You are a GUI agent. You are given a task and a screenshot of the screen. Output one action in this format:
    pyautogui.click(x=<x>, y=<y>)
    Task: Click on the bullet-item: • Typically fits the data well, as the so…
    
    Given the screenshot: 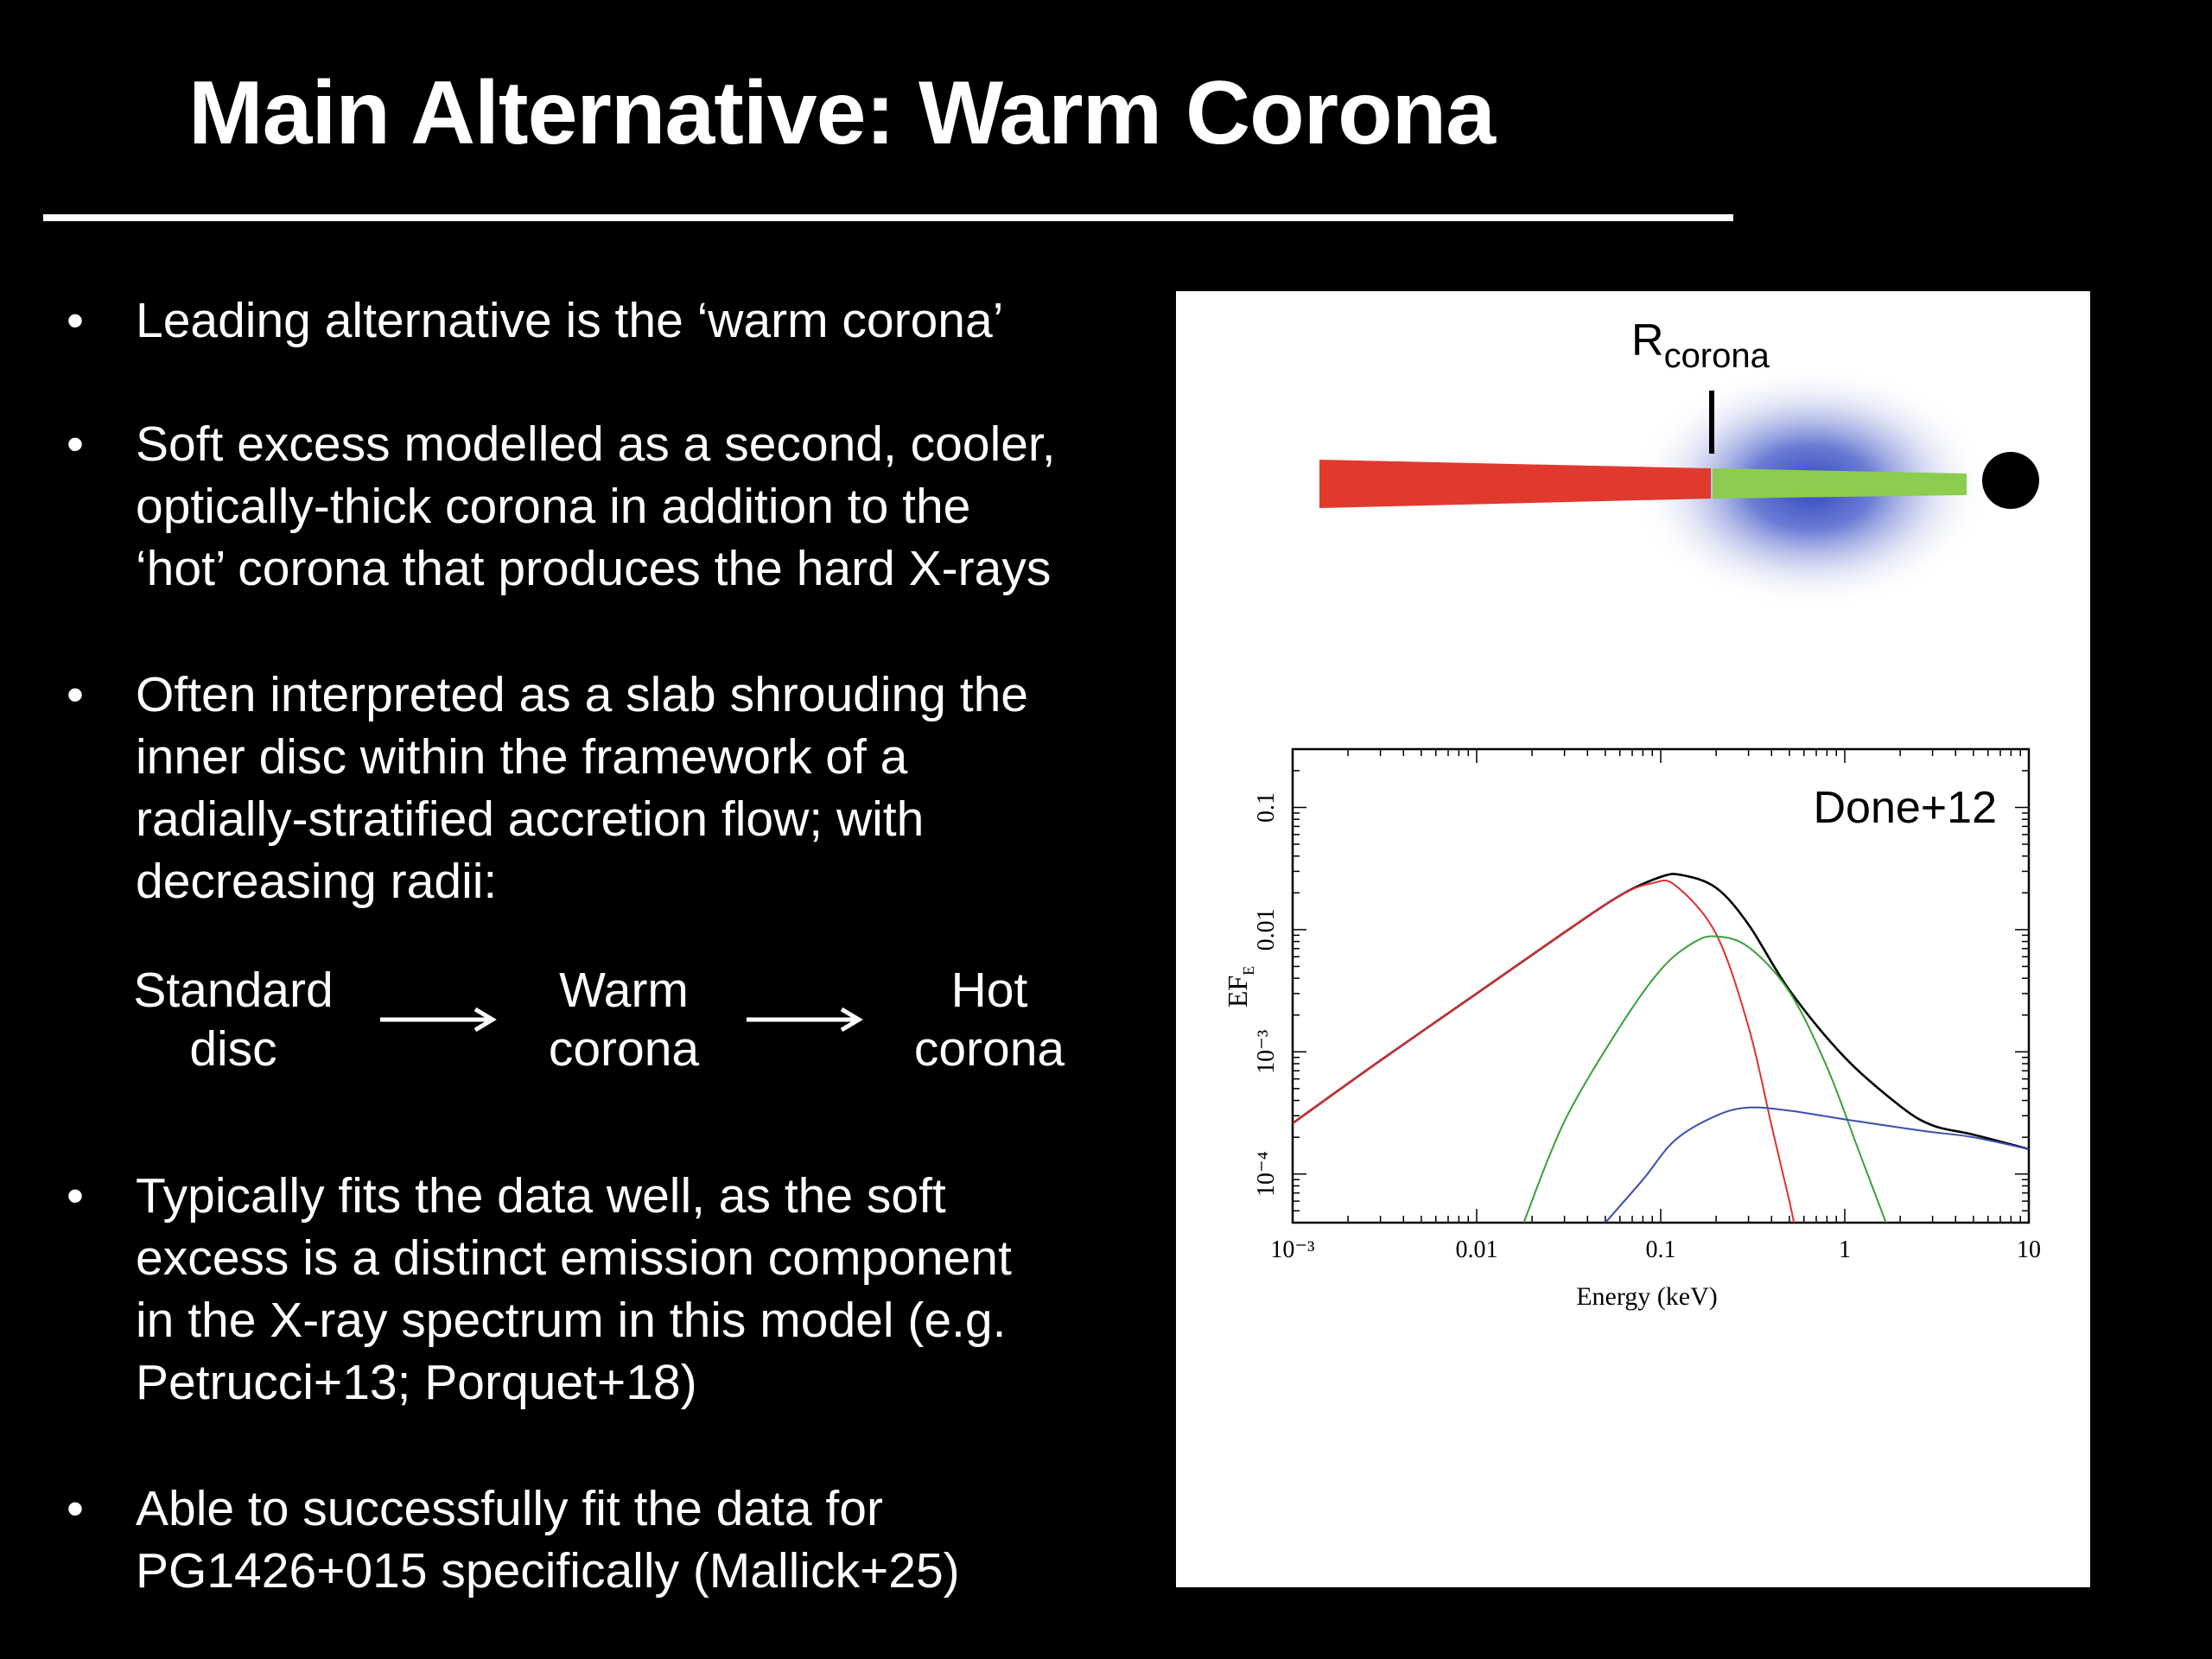 What is the action you would take?
    pyautogui.click(x=637, y=1289)
    